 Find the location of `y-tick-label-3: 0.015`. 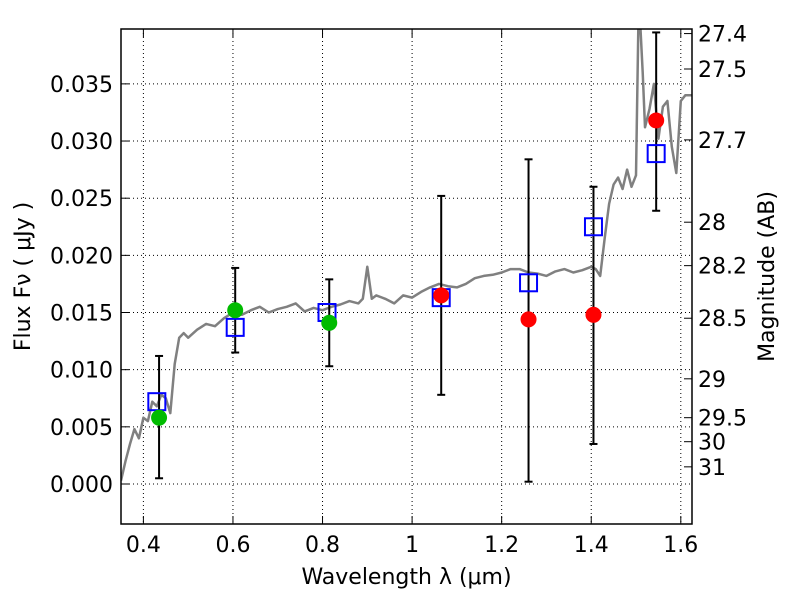

y-tick-label-3: 0.015 is located at coordinates (81, 314).